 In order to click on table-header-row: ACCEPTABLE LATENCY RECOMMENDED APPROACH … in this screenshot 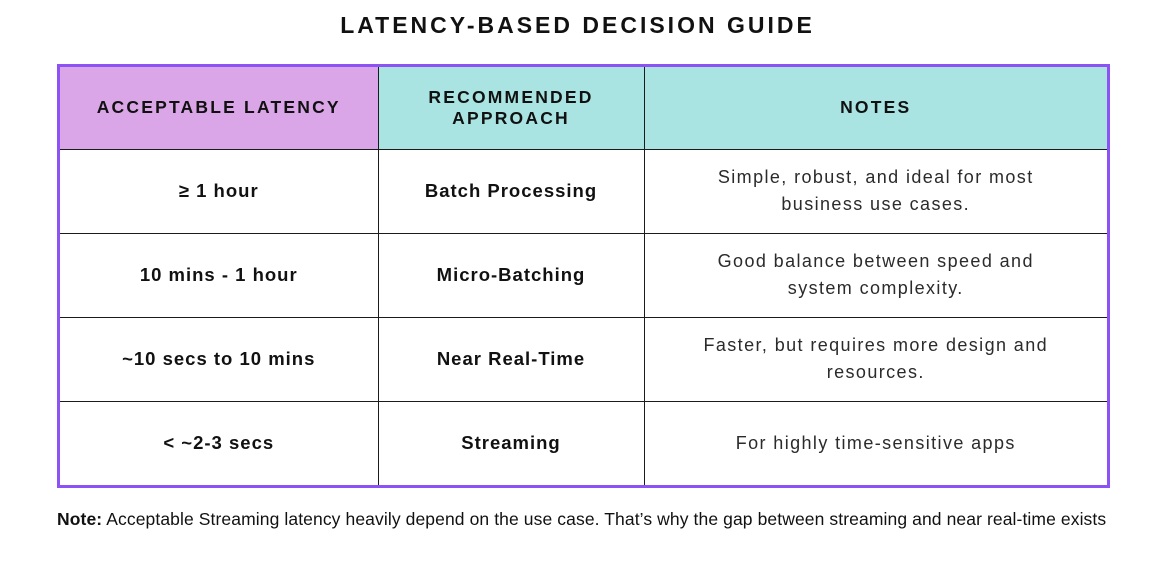, I will do `click(583, 108)`.